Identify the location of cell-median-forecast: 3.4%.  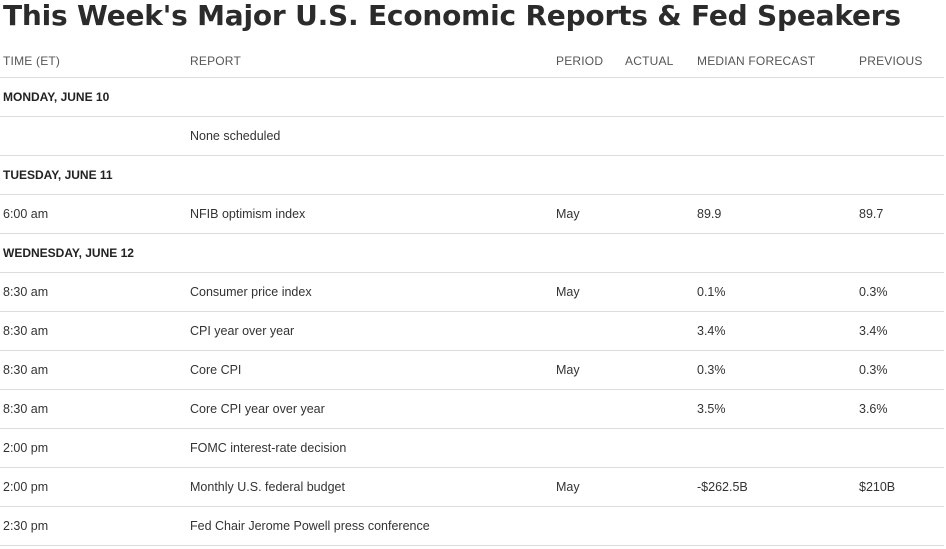
(775, 331).